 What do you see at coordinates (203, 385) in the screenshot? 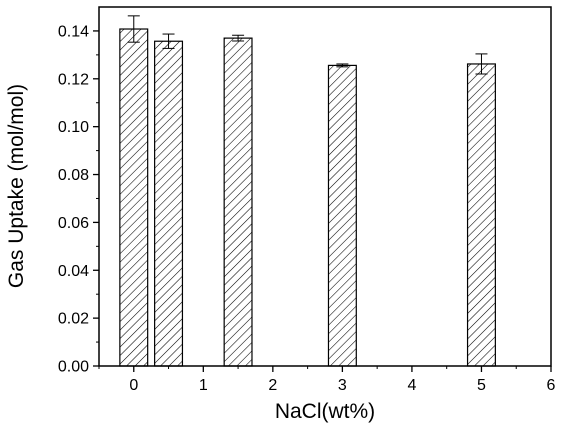
I see `x-tick-label-1: 1` at bounding box center [203, 385].